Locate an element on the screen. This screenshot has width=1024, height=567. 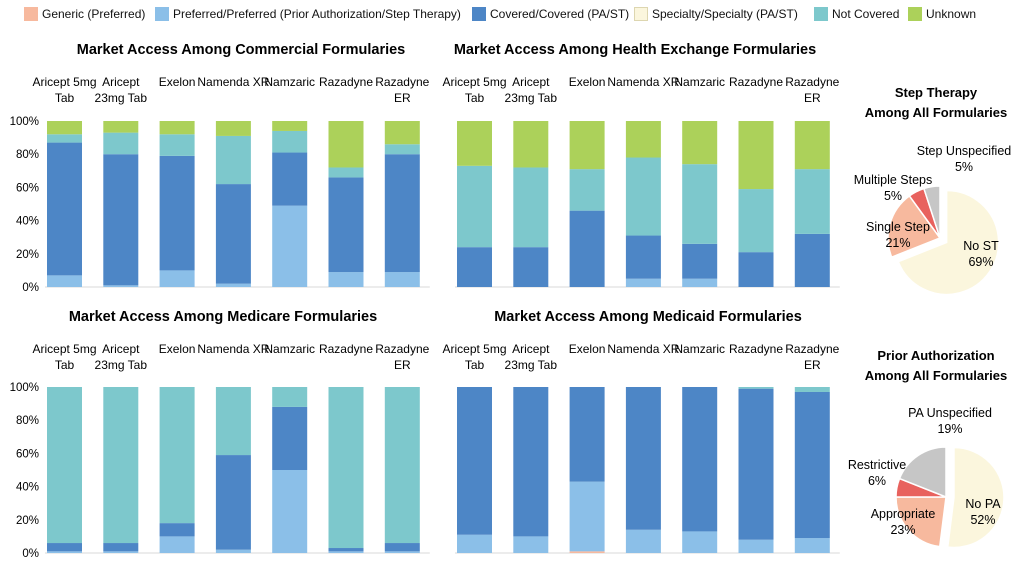
y-tick-label: 20% is located at coordinates (27, 521).